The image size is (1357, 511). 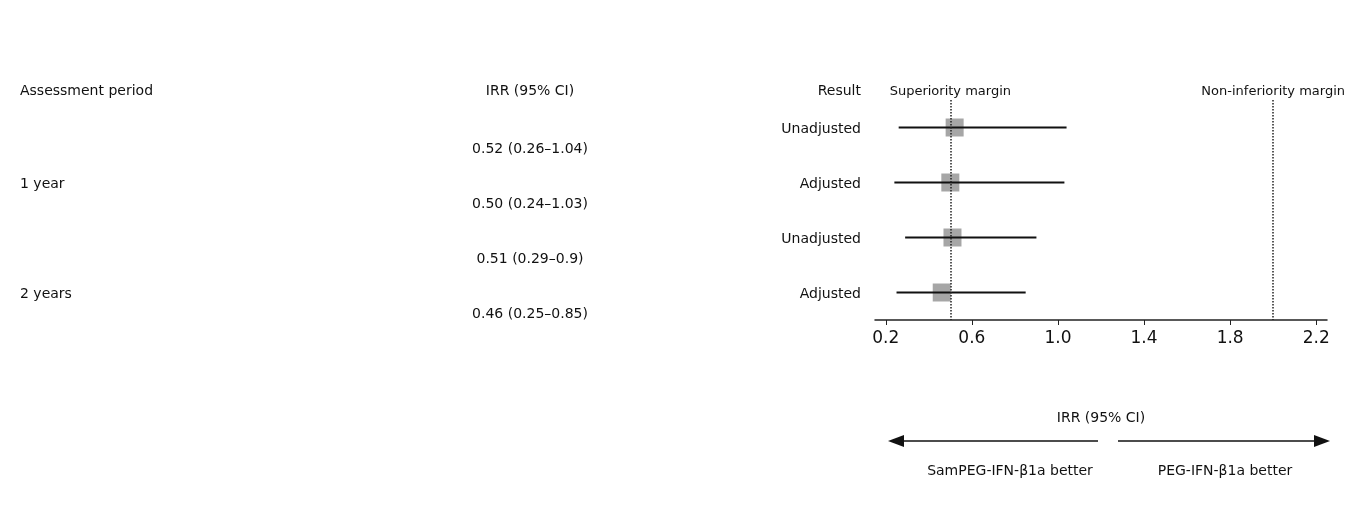 What do you see at coordinates (839, 90) in the screenshot?
I see `text: Result` at bounding box center [839, 90].